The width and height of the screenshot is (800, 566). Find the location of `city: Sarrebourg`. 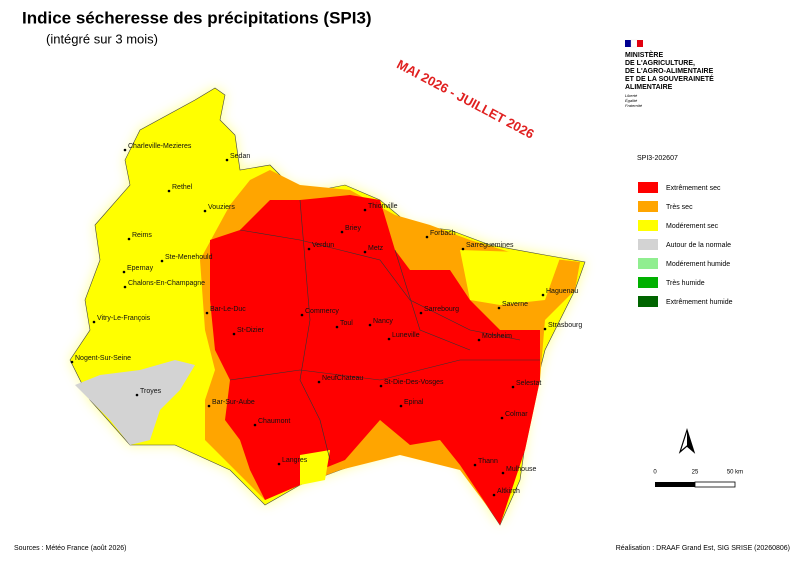

city: Sarrebourg is located at coordinates (441, 309).